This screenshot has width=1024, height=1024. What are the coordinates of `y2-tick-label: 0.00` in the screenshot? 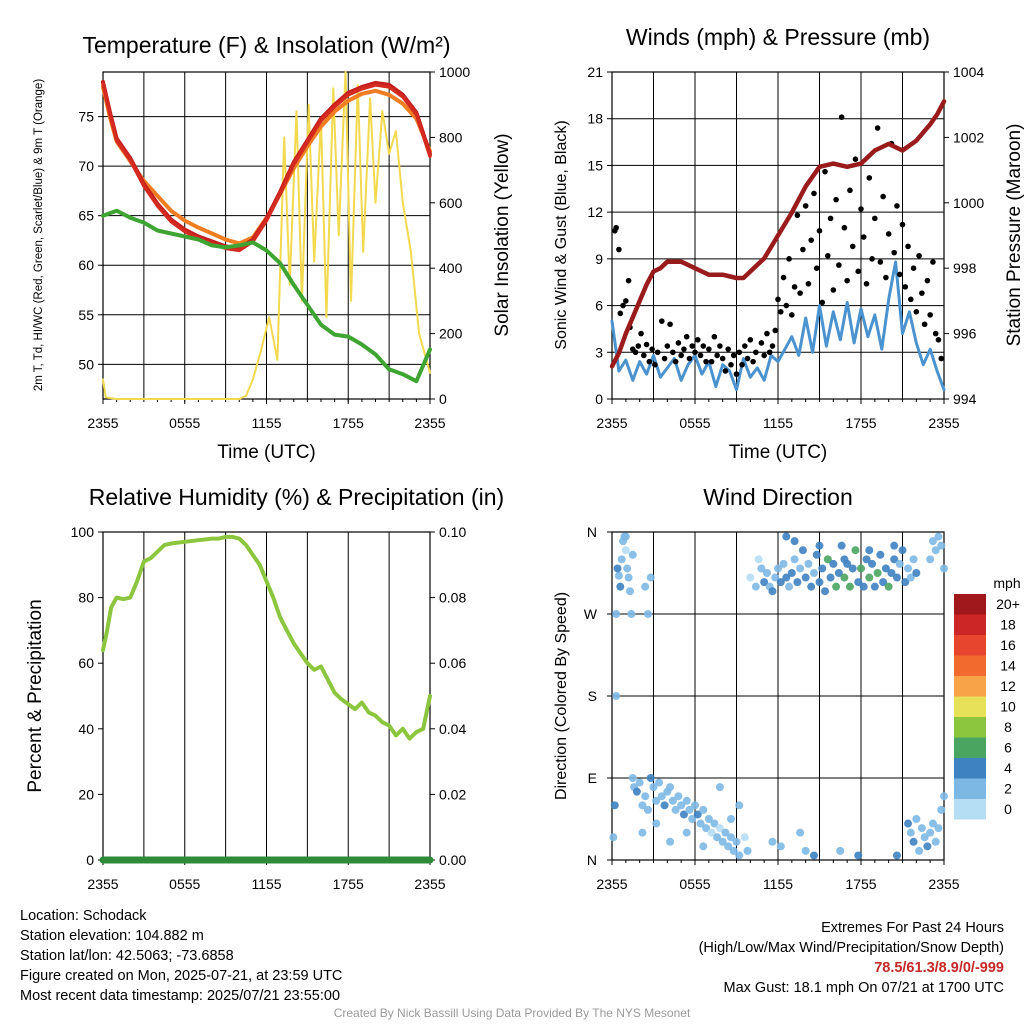 It's located at (452, 860).